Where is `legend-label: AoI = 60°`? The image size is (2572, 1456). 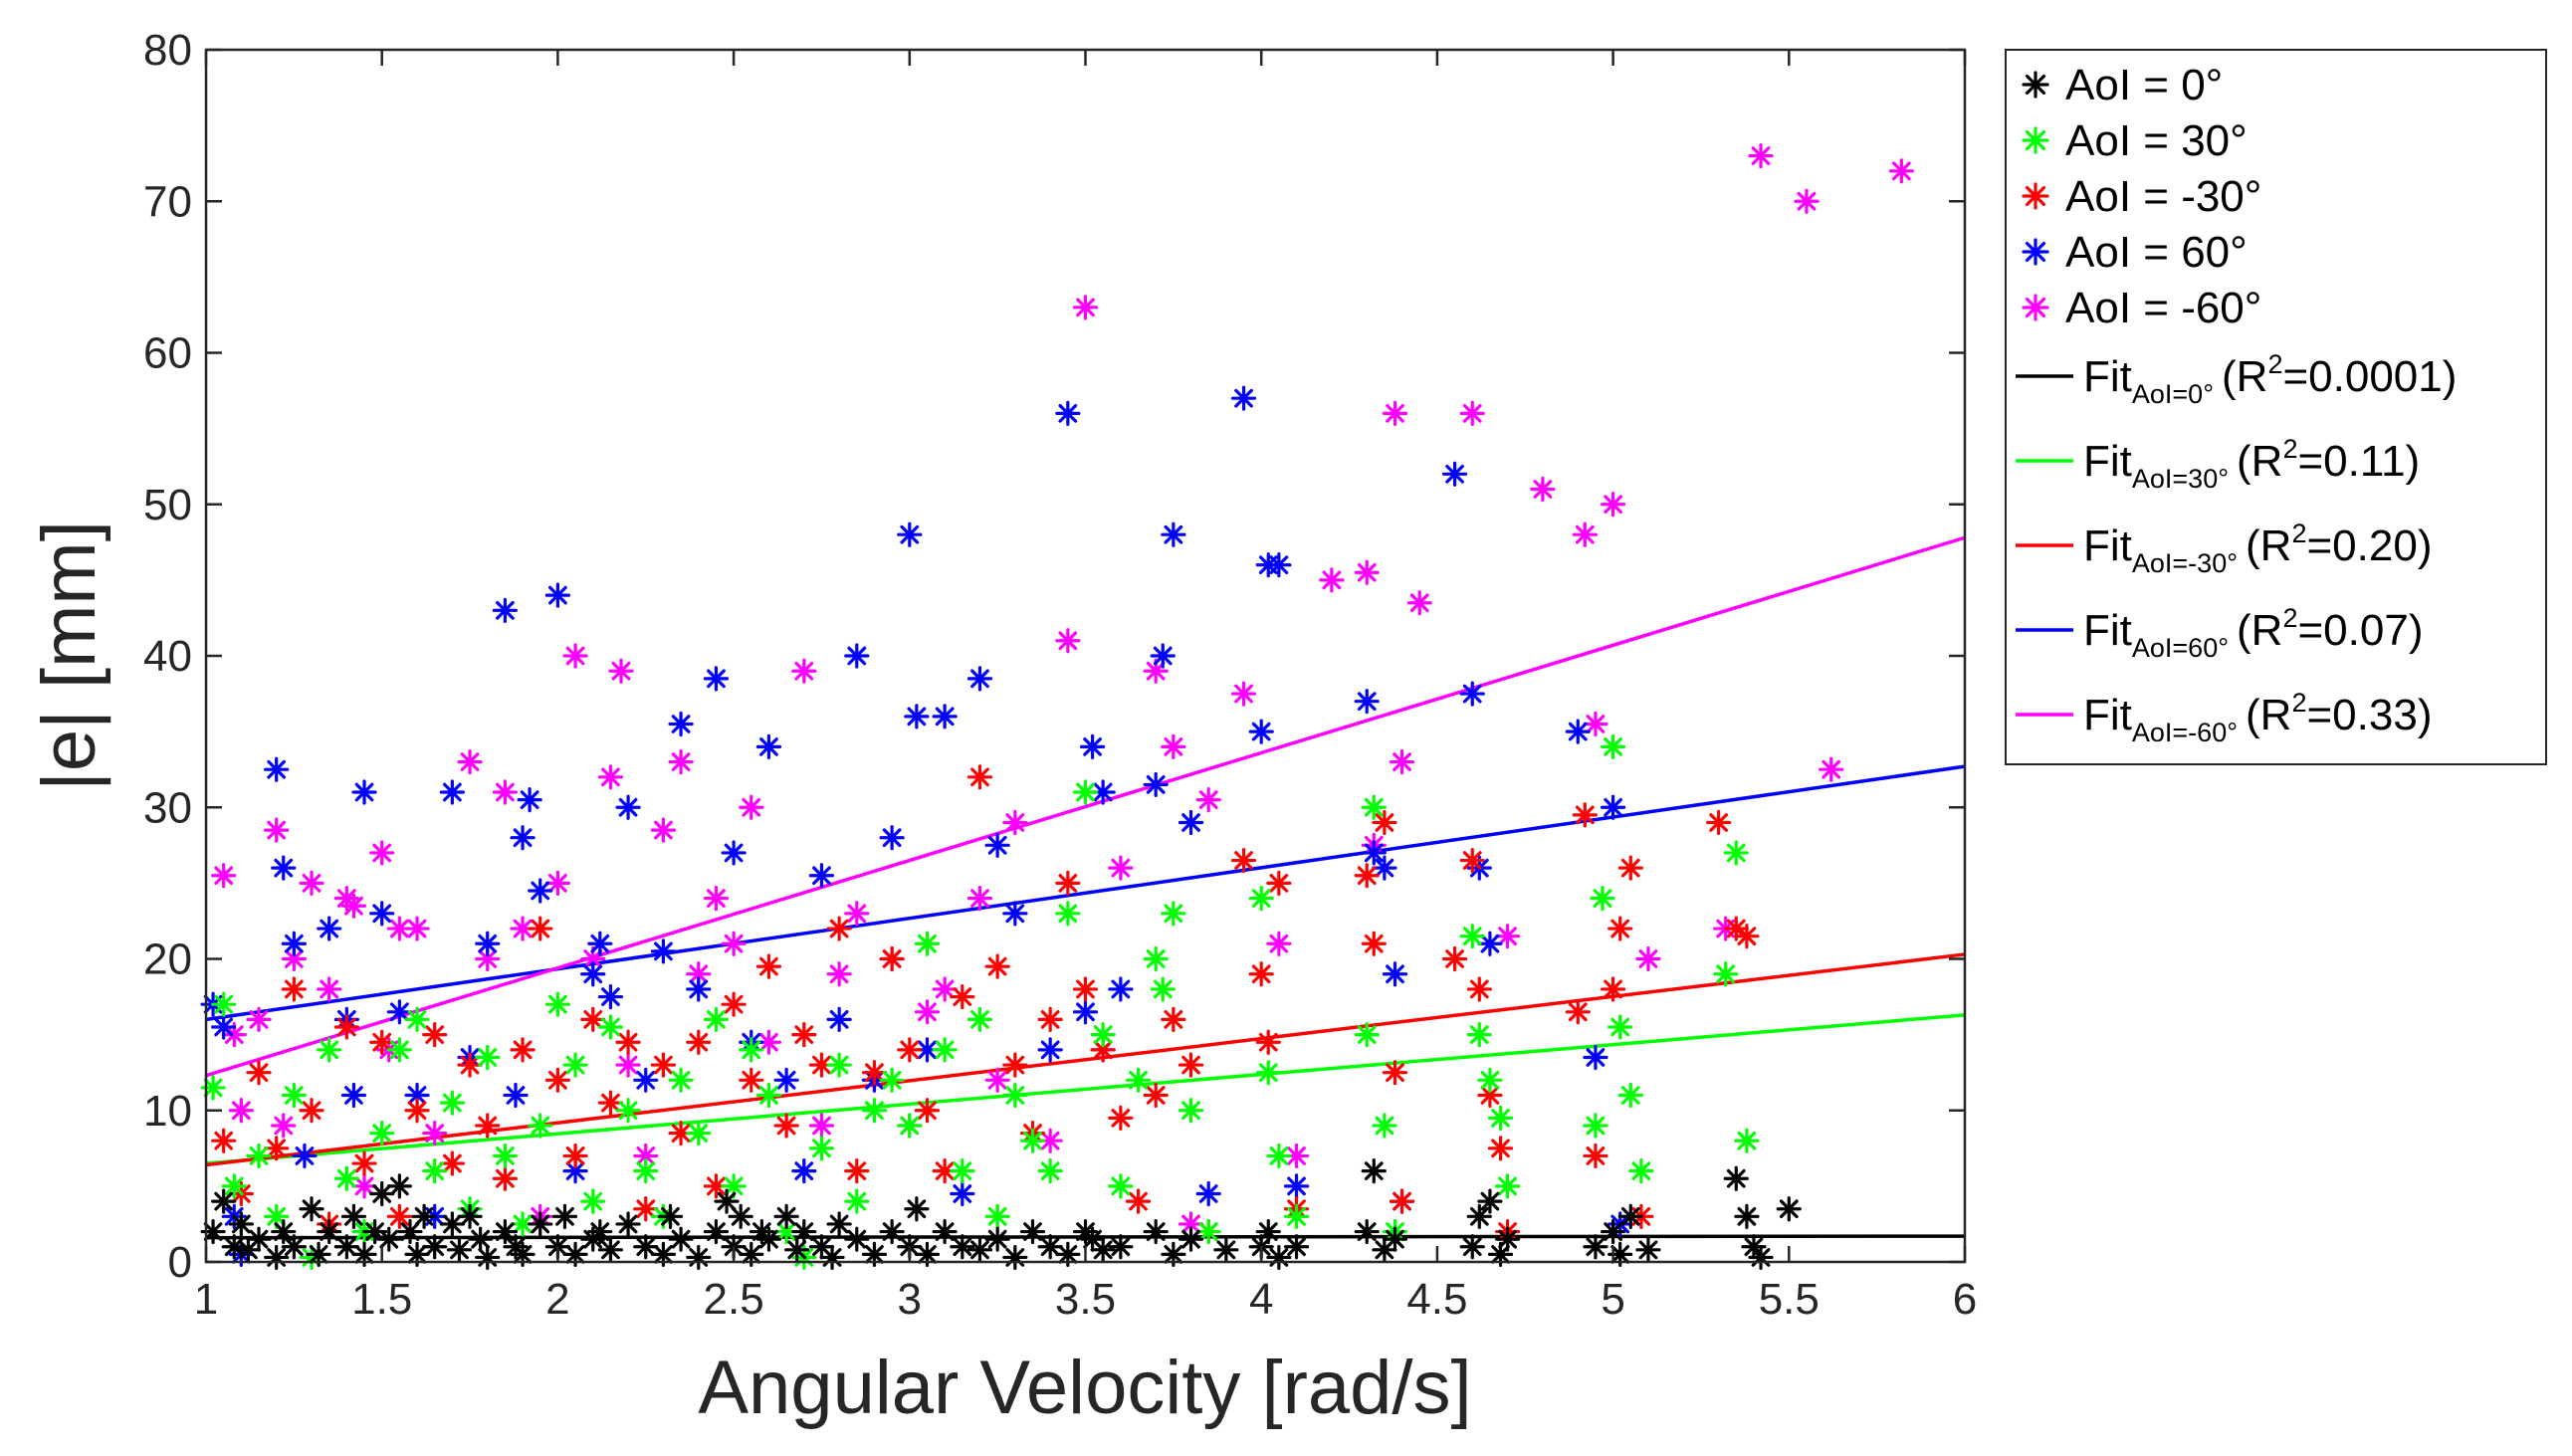
legend-label: AoI = 60° is located at coordinates (2156, 252).